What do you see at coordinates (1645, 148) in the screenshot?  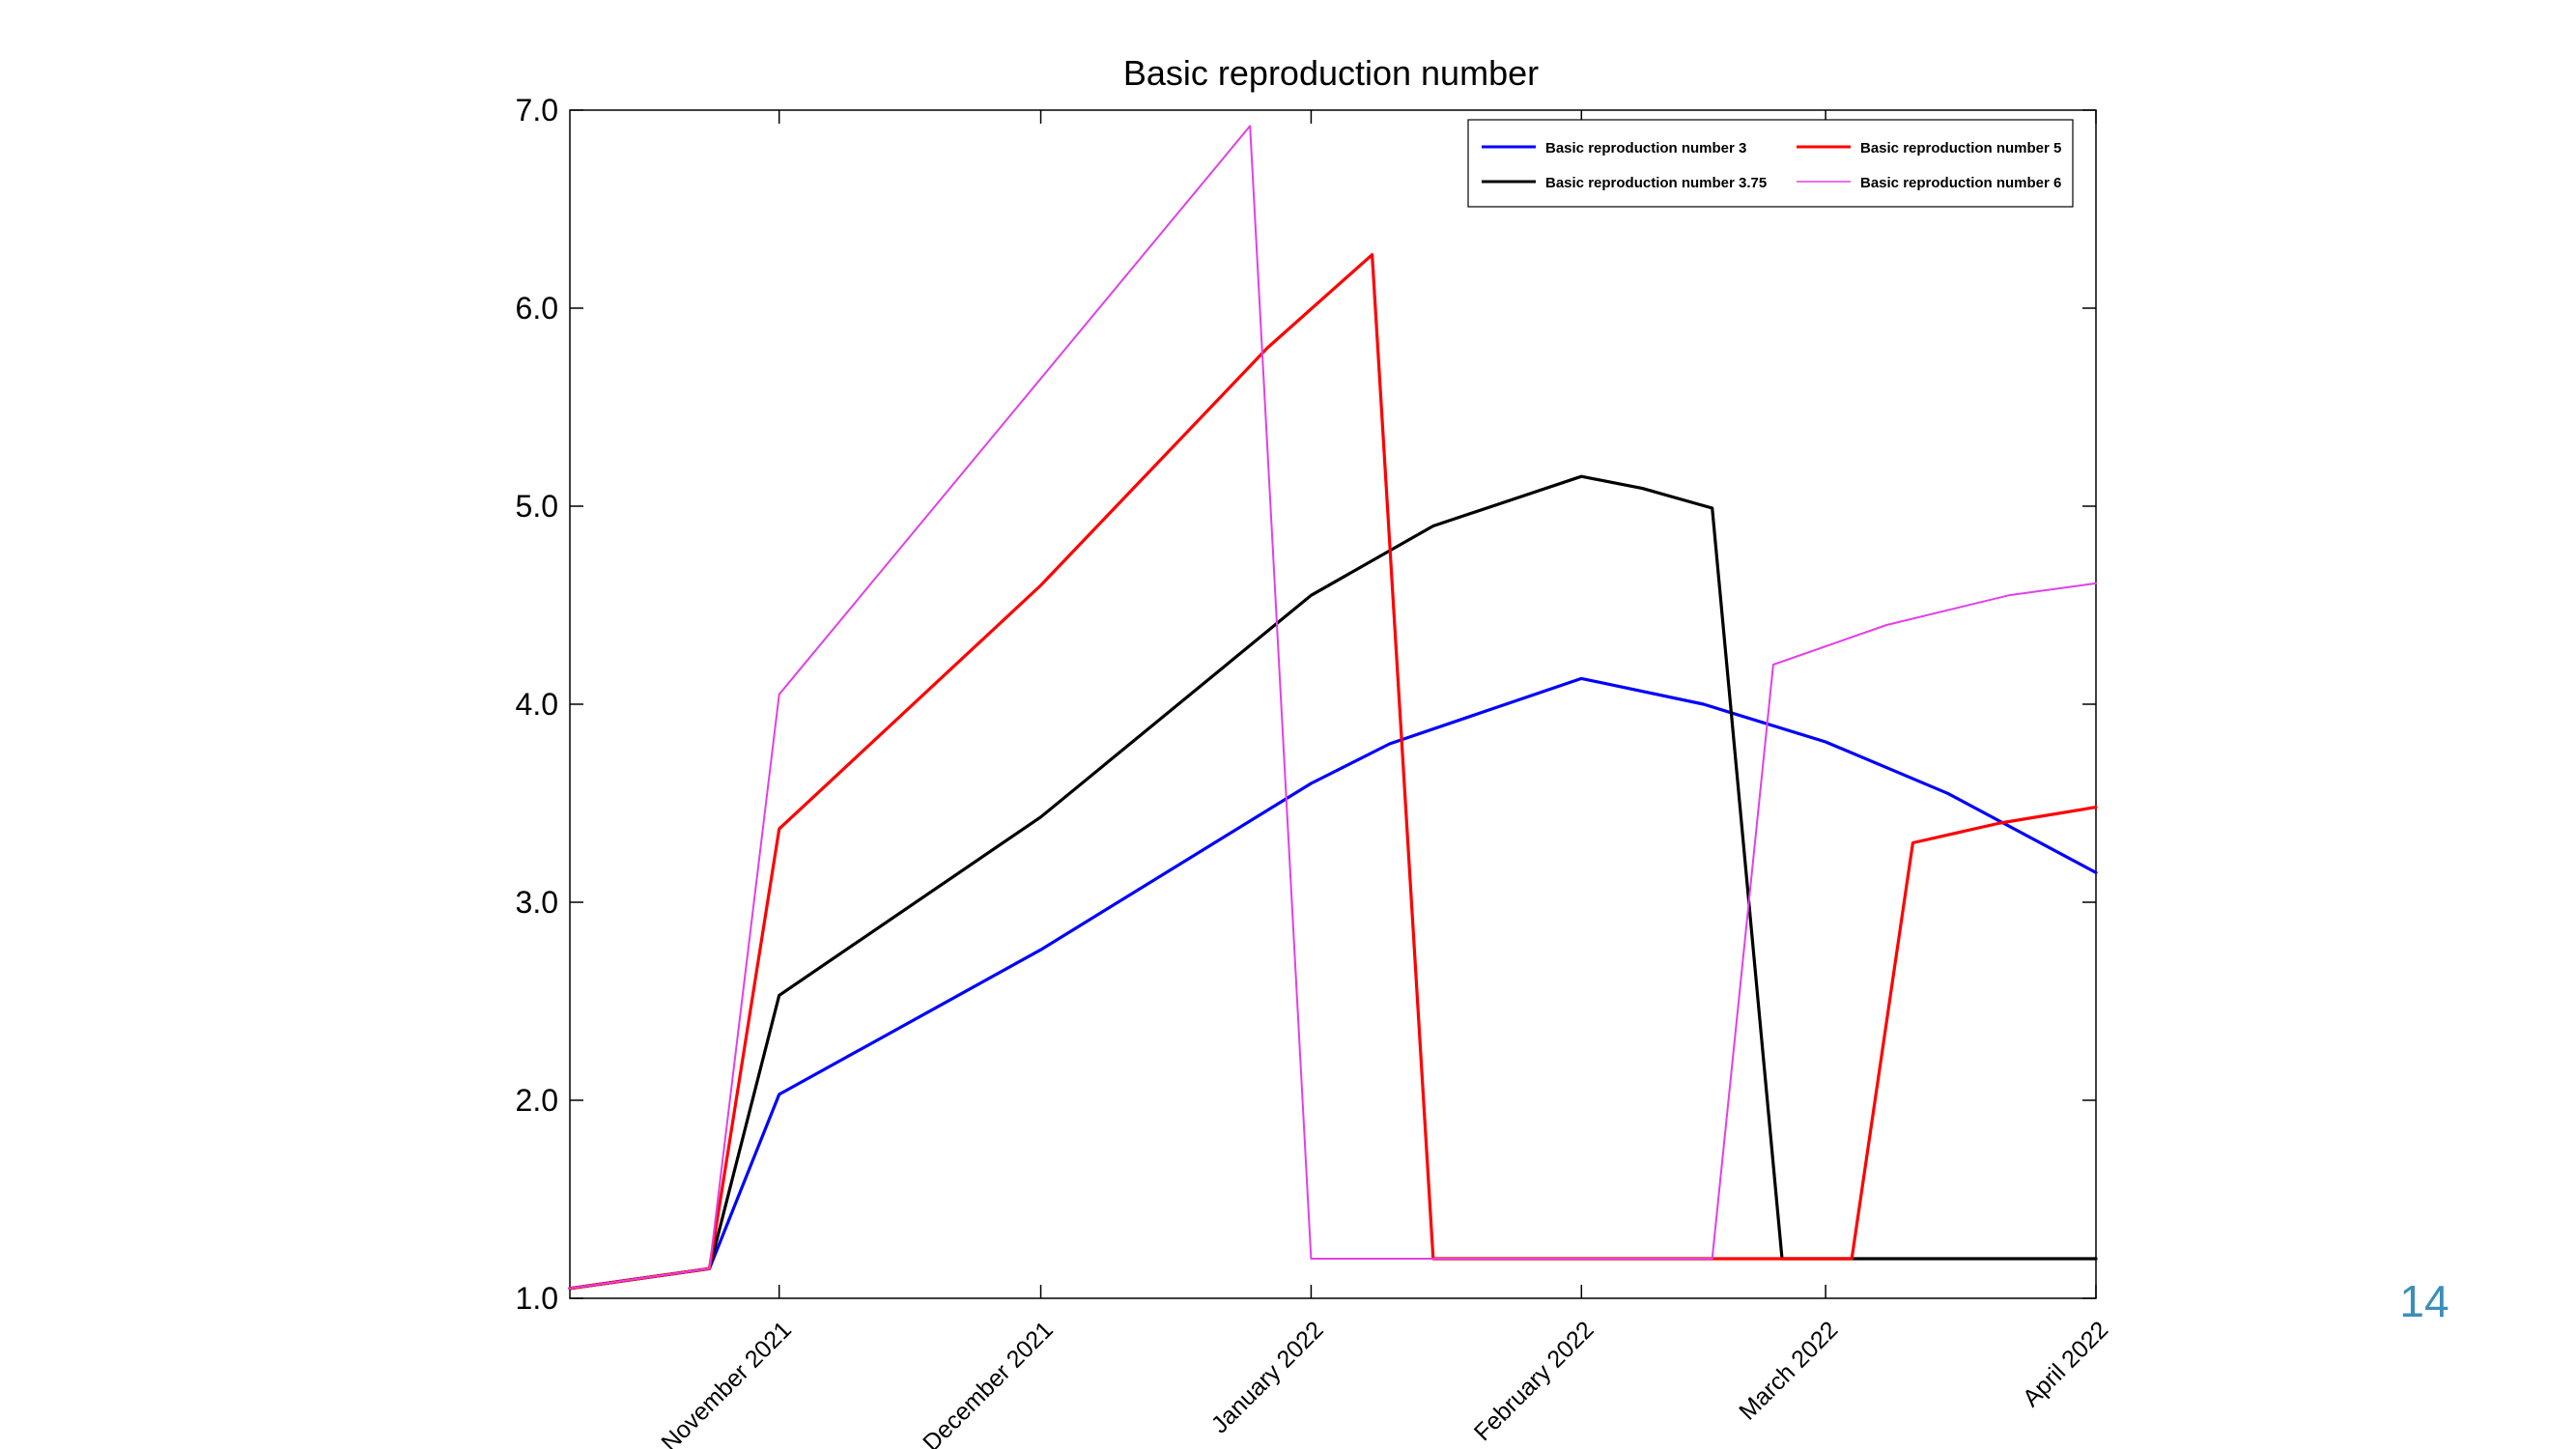 I see `legend-label: Basic reproduction number 3` at bounding box center [1645, 148].